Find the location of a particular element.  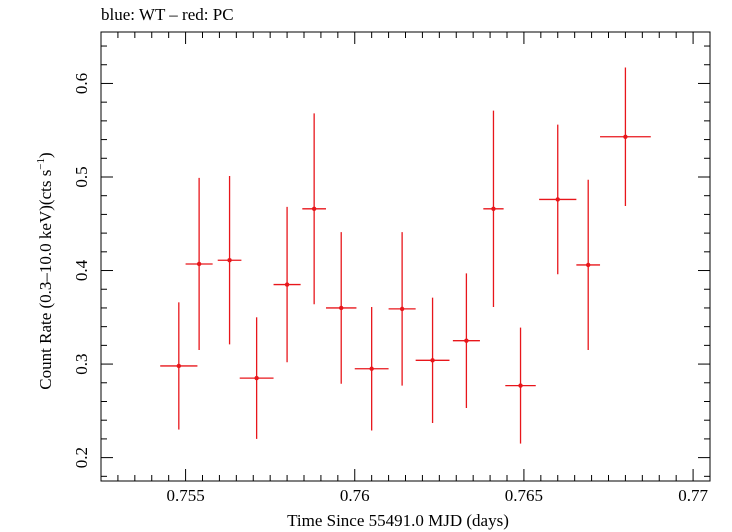

y-axis-label: Count Rate (0.3–10.0 keV)(cts s−1) is located at coordinates (45, 270).